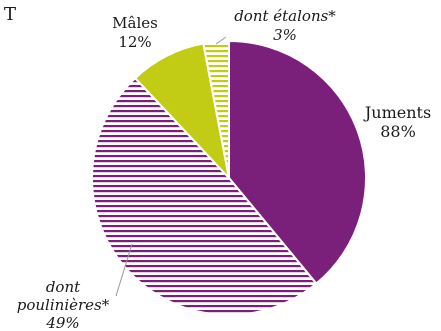  Describe the element at coordinates (285, 16) in the screenshot. I see `label-etalons-name: dont étalons*` at that location.